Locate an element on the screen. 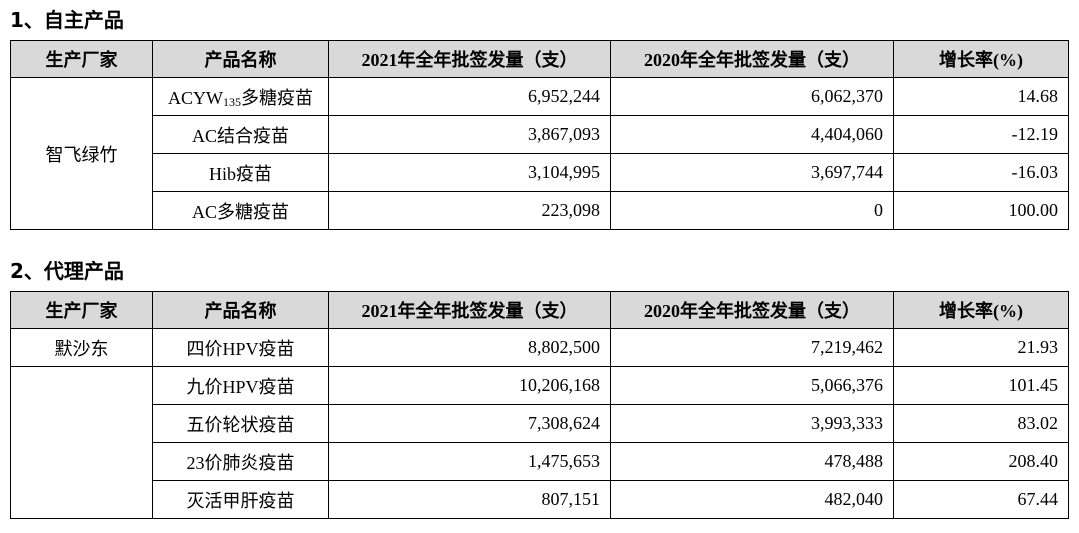 Image resolution: width=1079 pixels, height=533 pixels. number-cell: 6,062,370 is located at coordinates (752, 96).